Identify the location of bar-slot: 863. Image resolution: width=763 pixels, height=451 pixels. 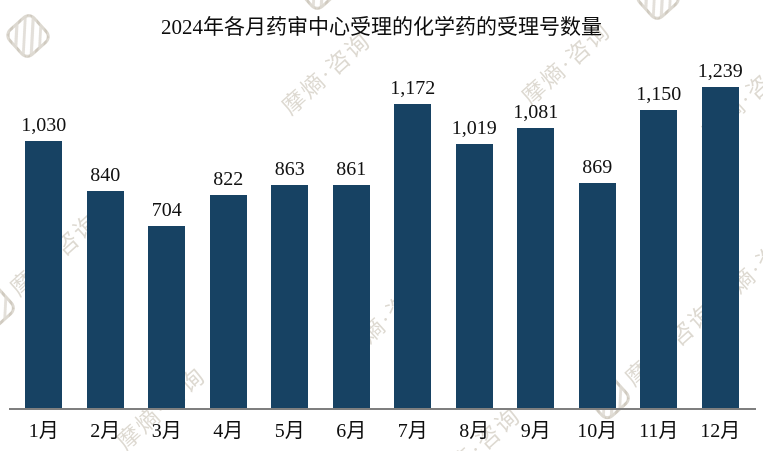
(290, 229).